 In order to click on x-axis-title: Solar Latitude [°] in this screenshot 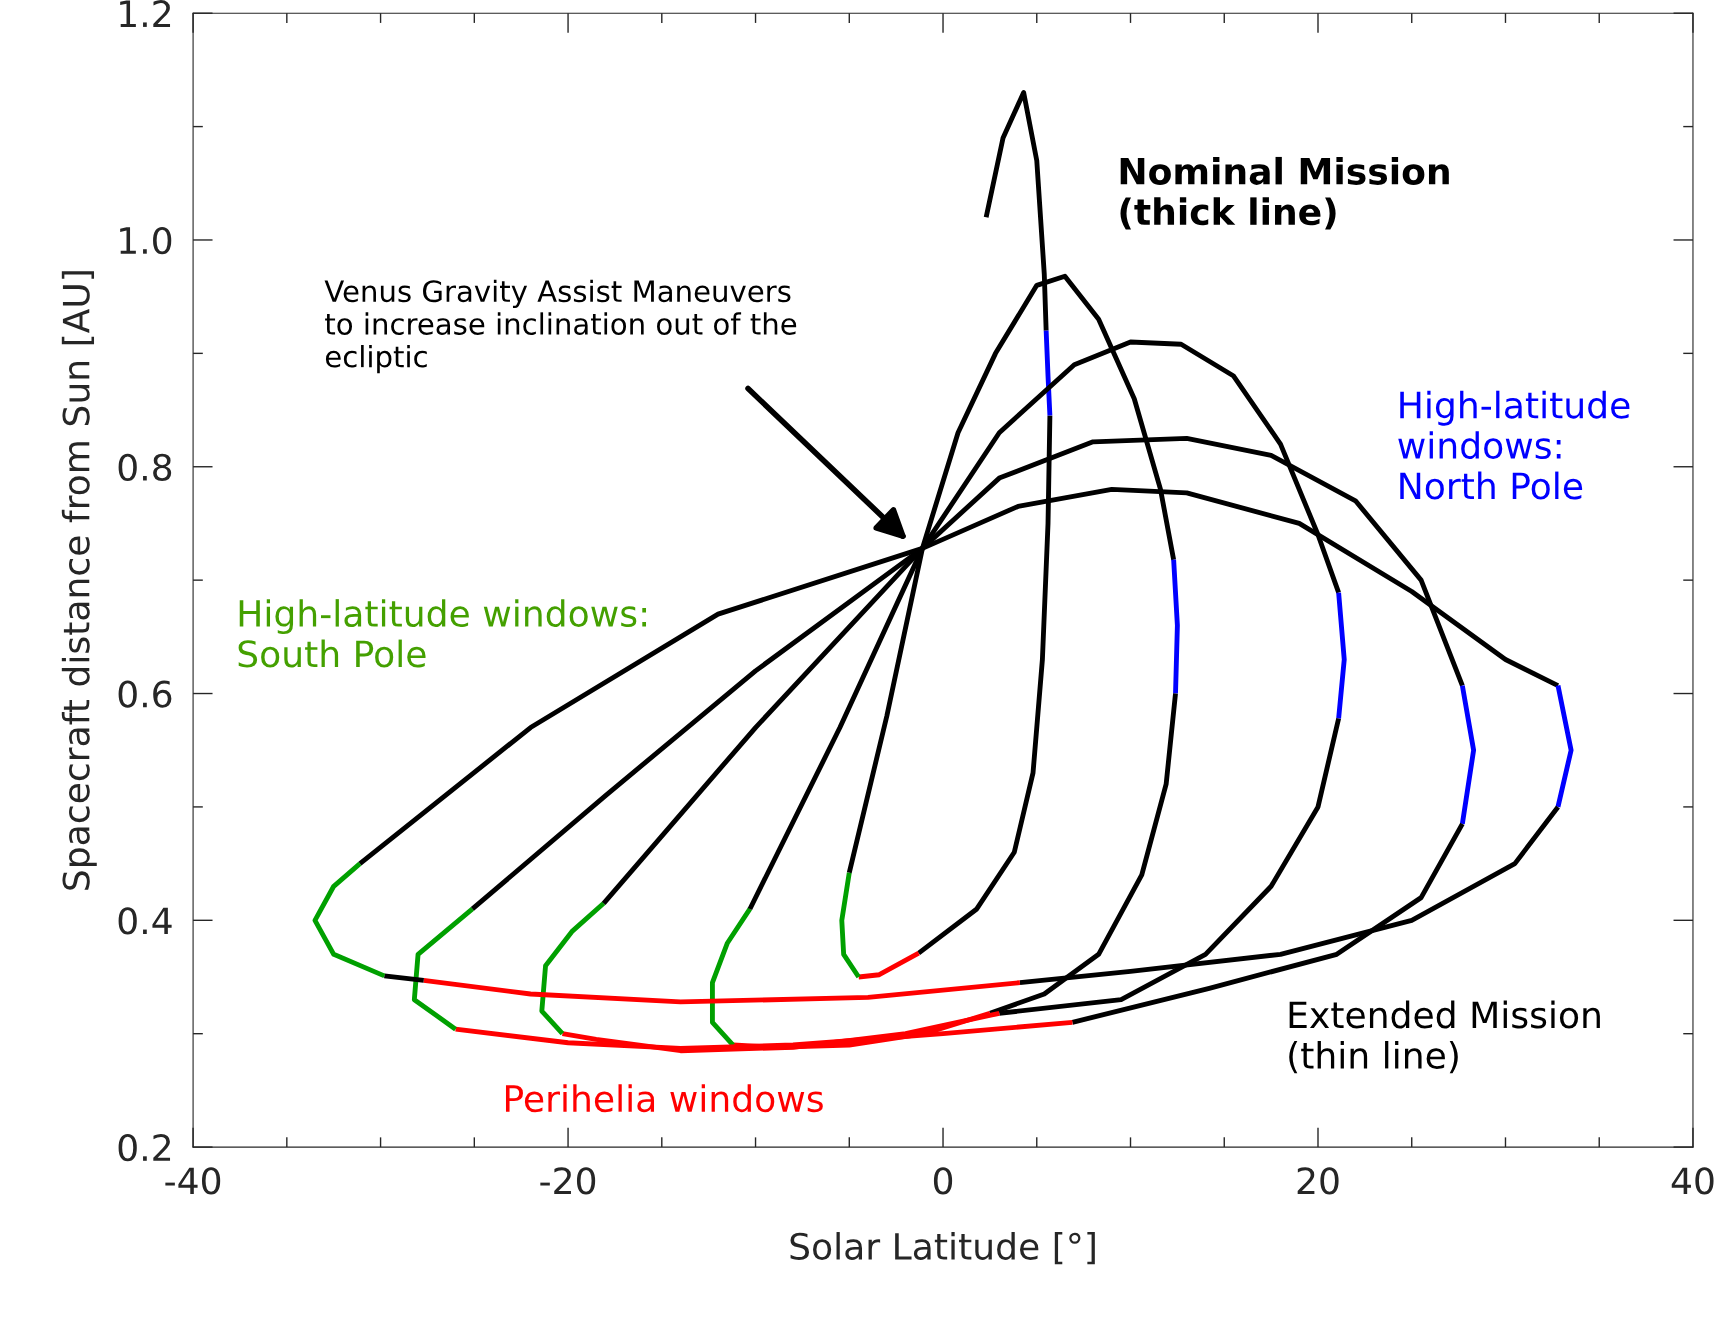, I will do `click(942, 1248)`.